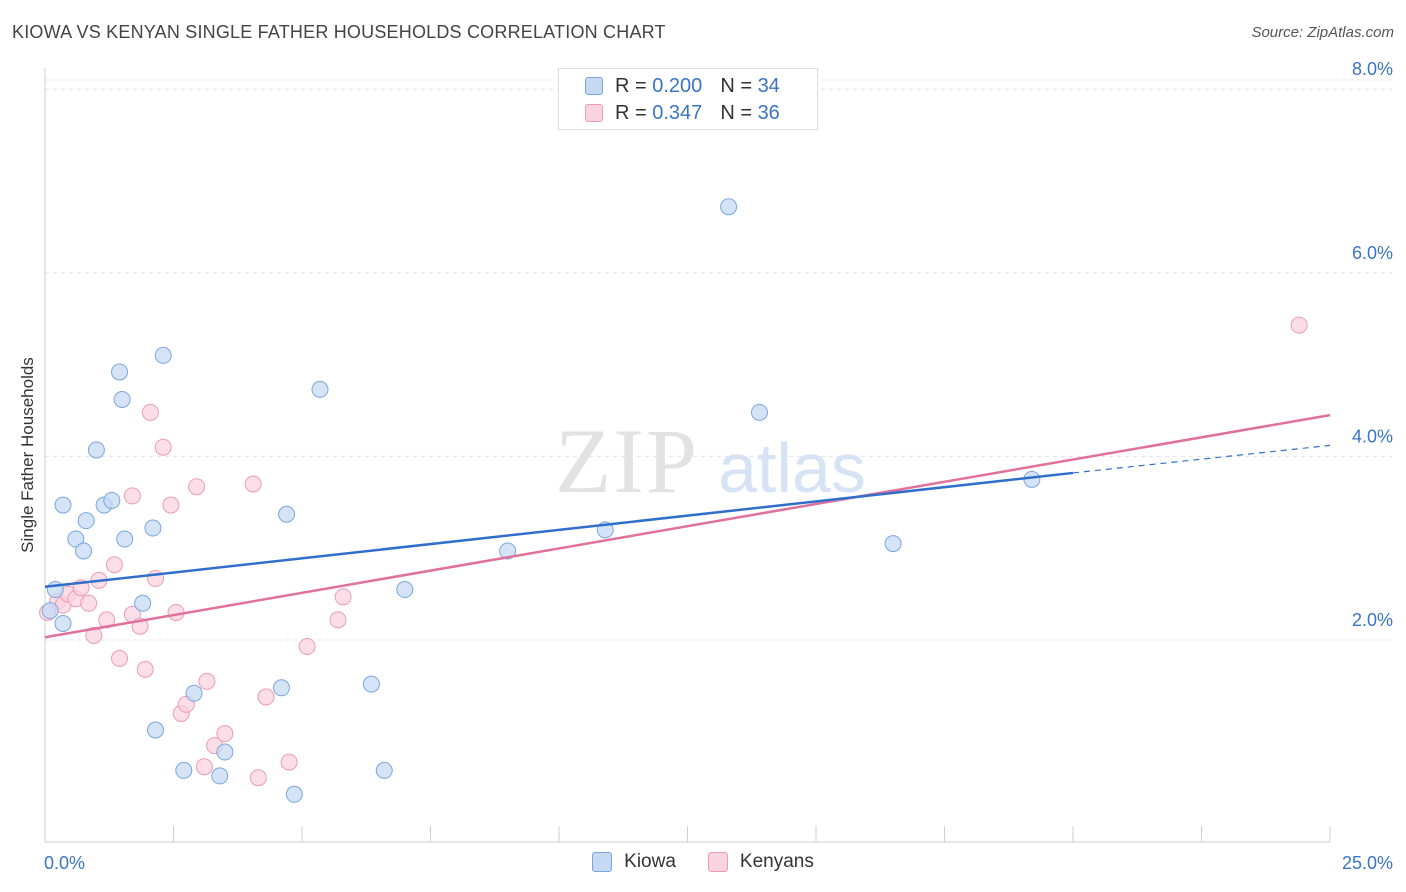 This screenshot has height=892, width=1406. What do you see at coordinates (768, 85) in the screenshot?
I see `legend-n-value-kiowa: 34` at bounding box center [768, 85].